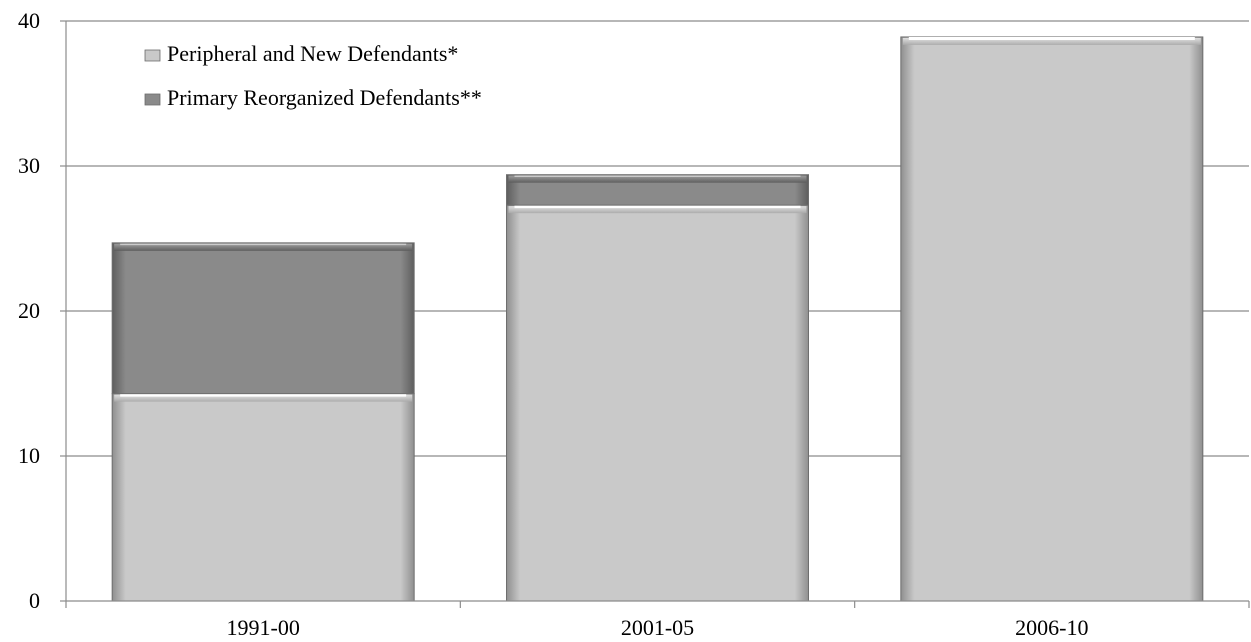  What do you see at coordinates (152, 99) in the screenshot?
I see `legend-swatch-primary-reorganized` at bounding box center [152, 99].